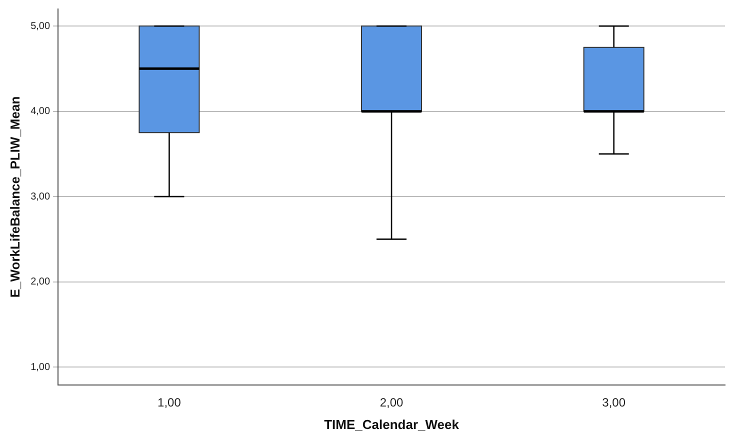  I want to click on x-axis-title: TIME_Calendar_Week, so click(392, 424).